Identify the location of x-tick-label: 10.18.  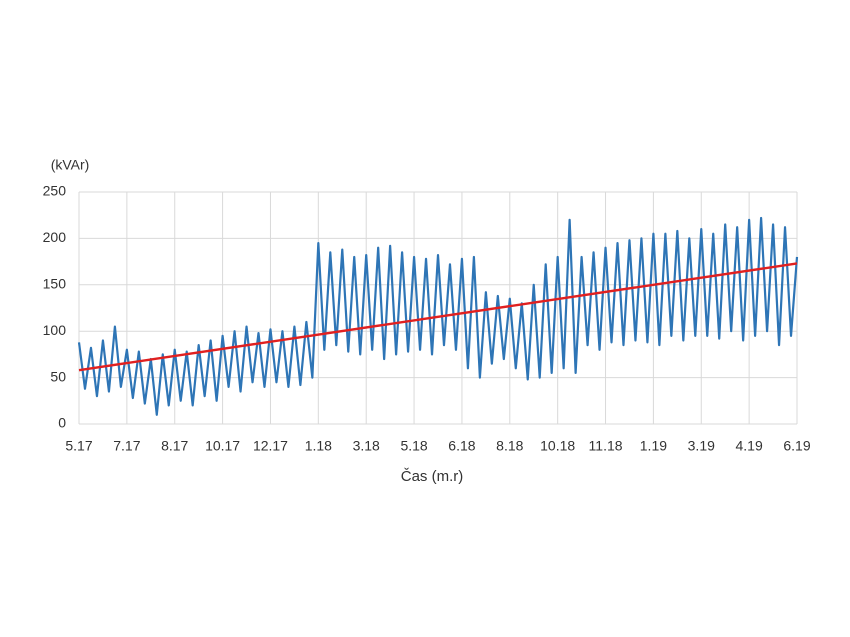
(557, 446).